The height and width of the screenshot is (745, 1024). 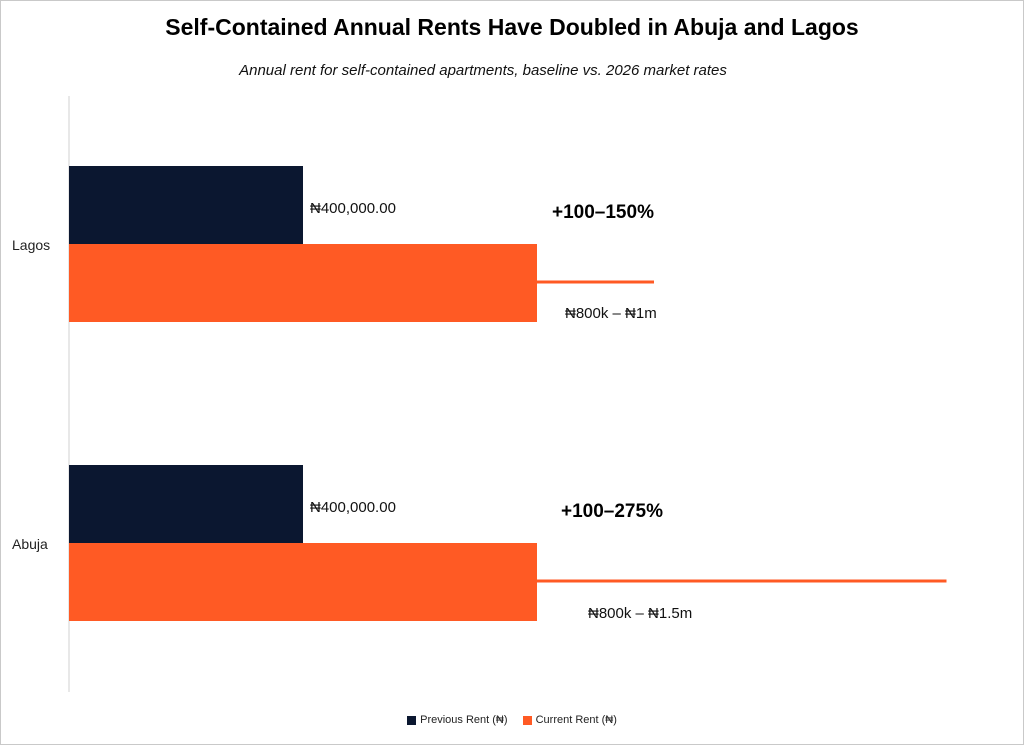 I want to click on bar-current-abuja, so click(x=303, y=582).